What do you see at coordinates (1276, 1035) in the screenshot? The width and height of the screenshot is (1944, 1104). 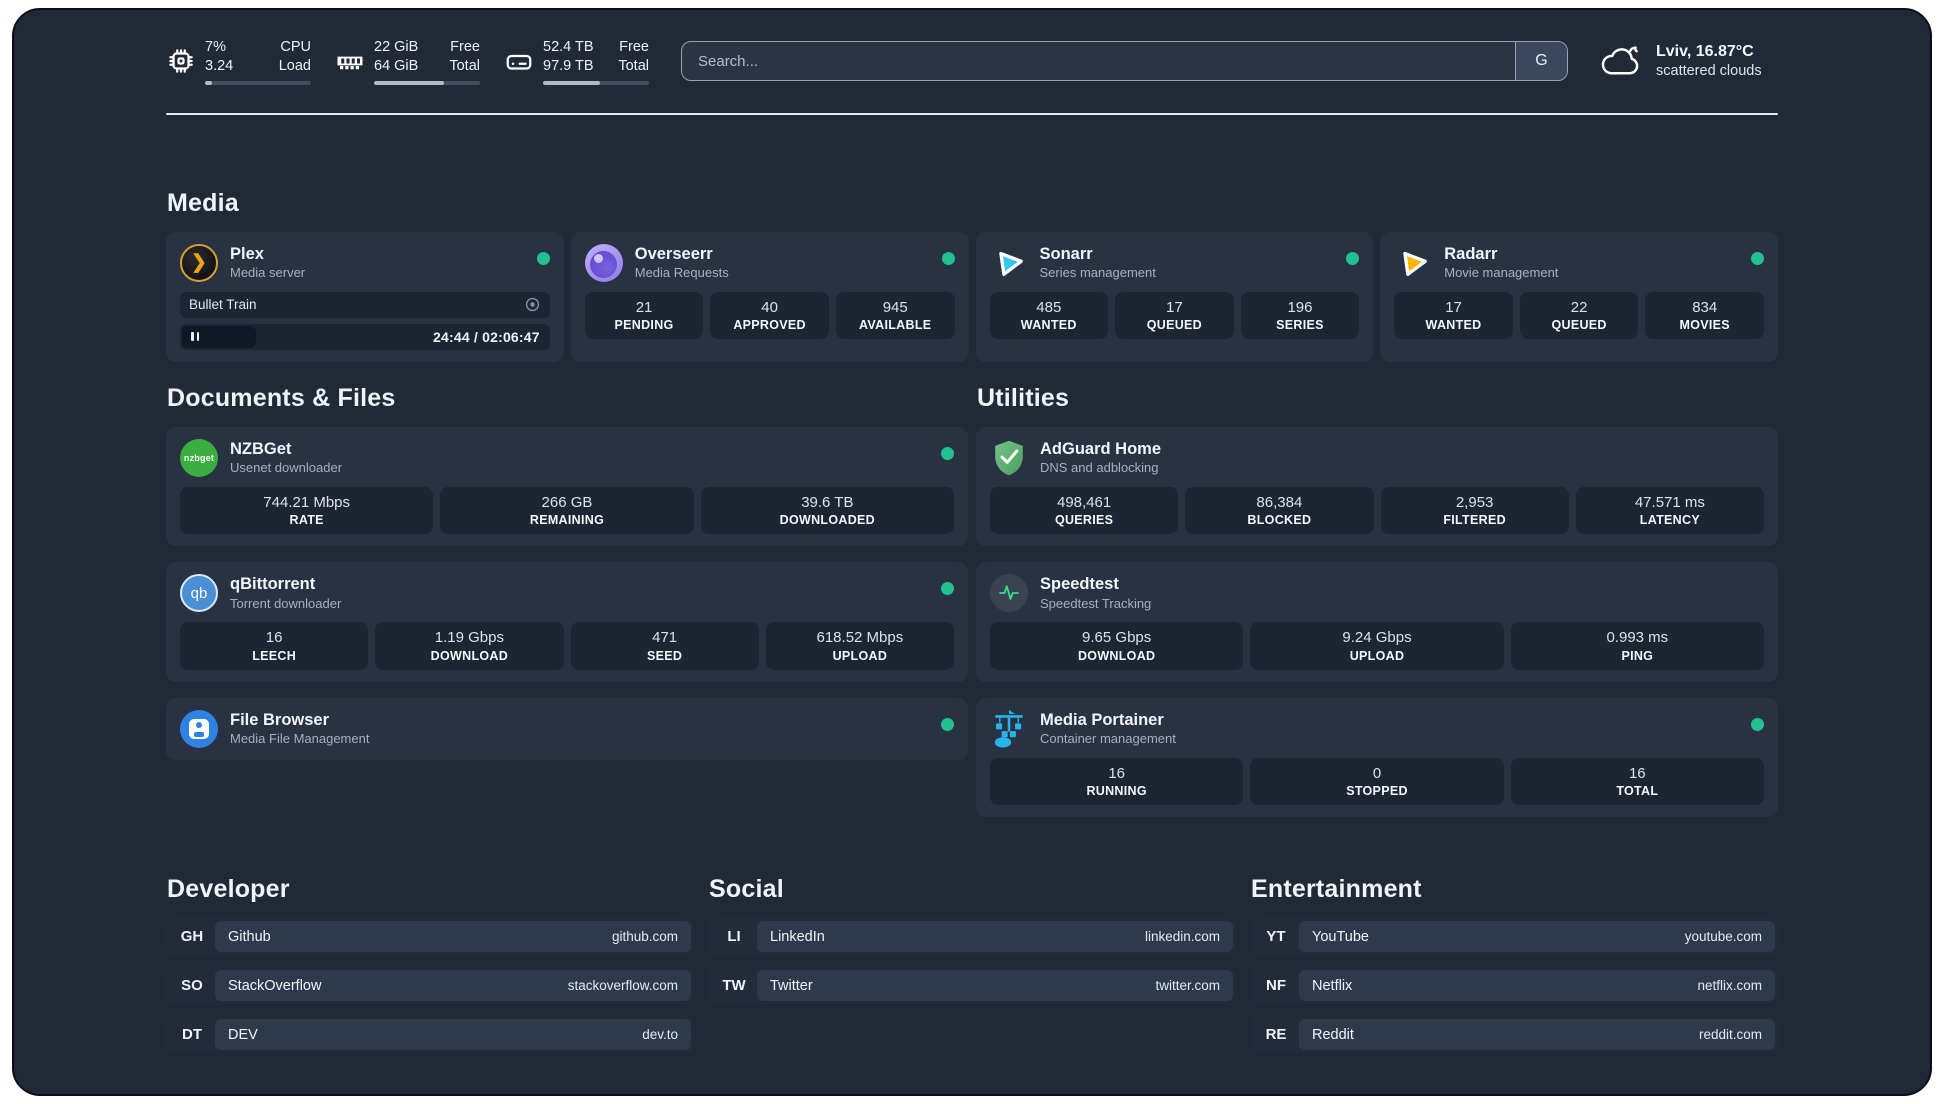 I see `bookmark-abbr: RE` at bounding box center [1276, 1035].